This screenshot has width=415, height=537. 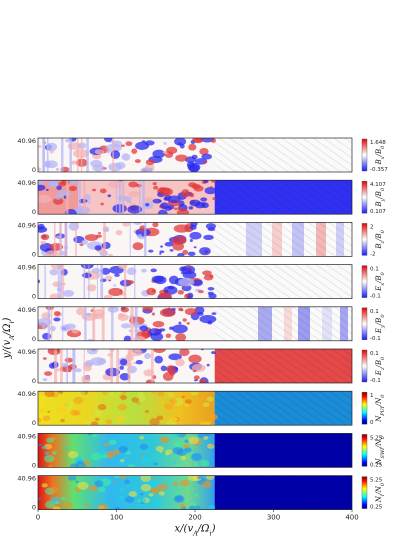 What do you see at coordinates (380, 239) in the screenshot?
I see `colorbar-label: Bz/B0` at bounding box center [380, 239].